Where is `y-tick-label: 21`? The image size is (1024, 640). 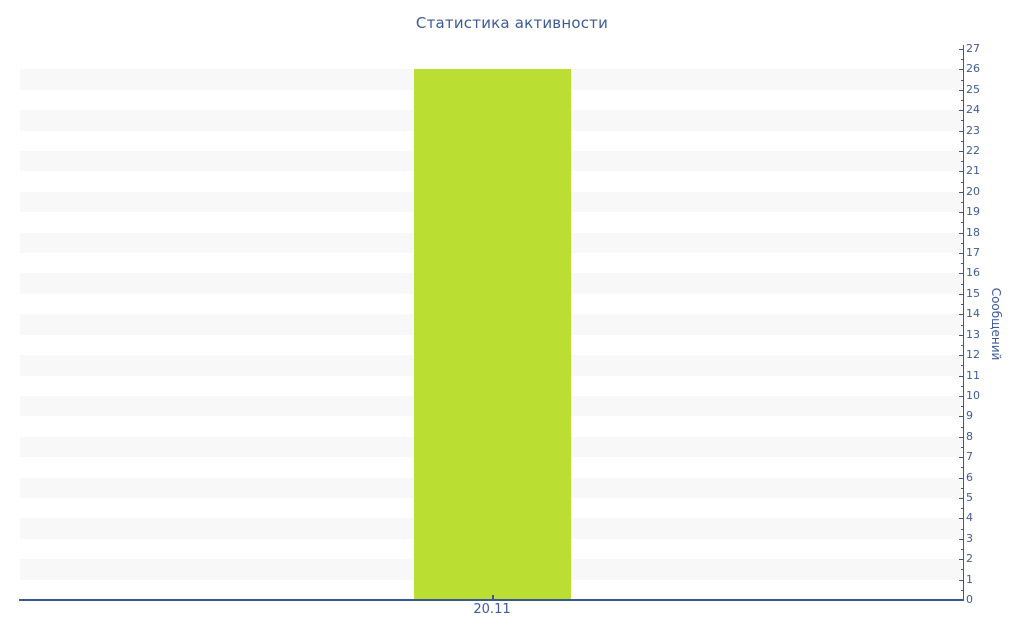 y-tick-label: 21 is located at coordinates (973, 171).